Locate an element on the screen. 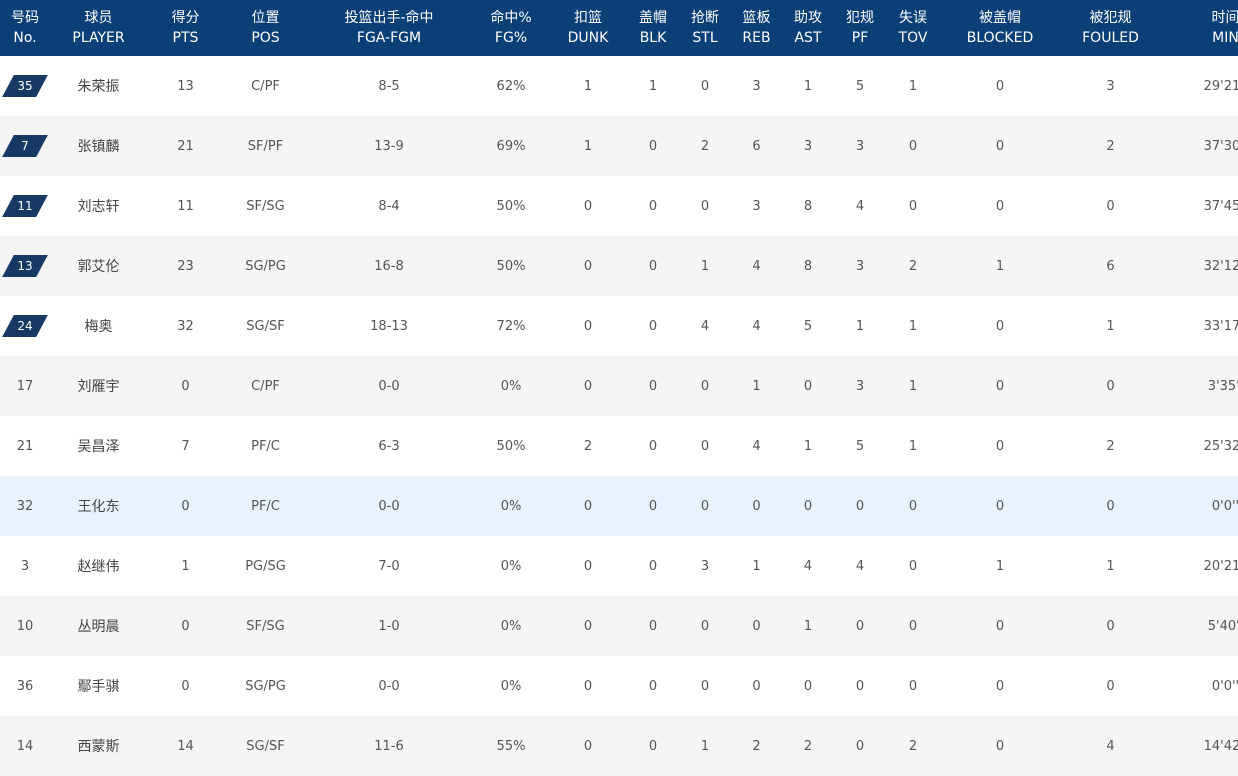 The image size is (1238, 776). minutes-cell: 32'12'' is located at coordinates (1220, 266).